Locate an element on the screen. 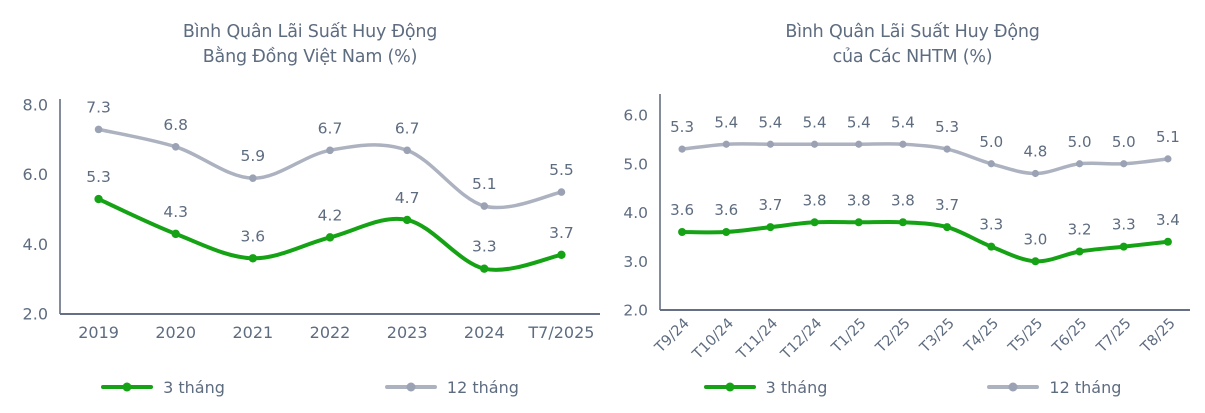 Image resolution: width=1205 pixels, height=413 pixels. data-point-label: 5.1 is located at coordinates (1168, 137).